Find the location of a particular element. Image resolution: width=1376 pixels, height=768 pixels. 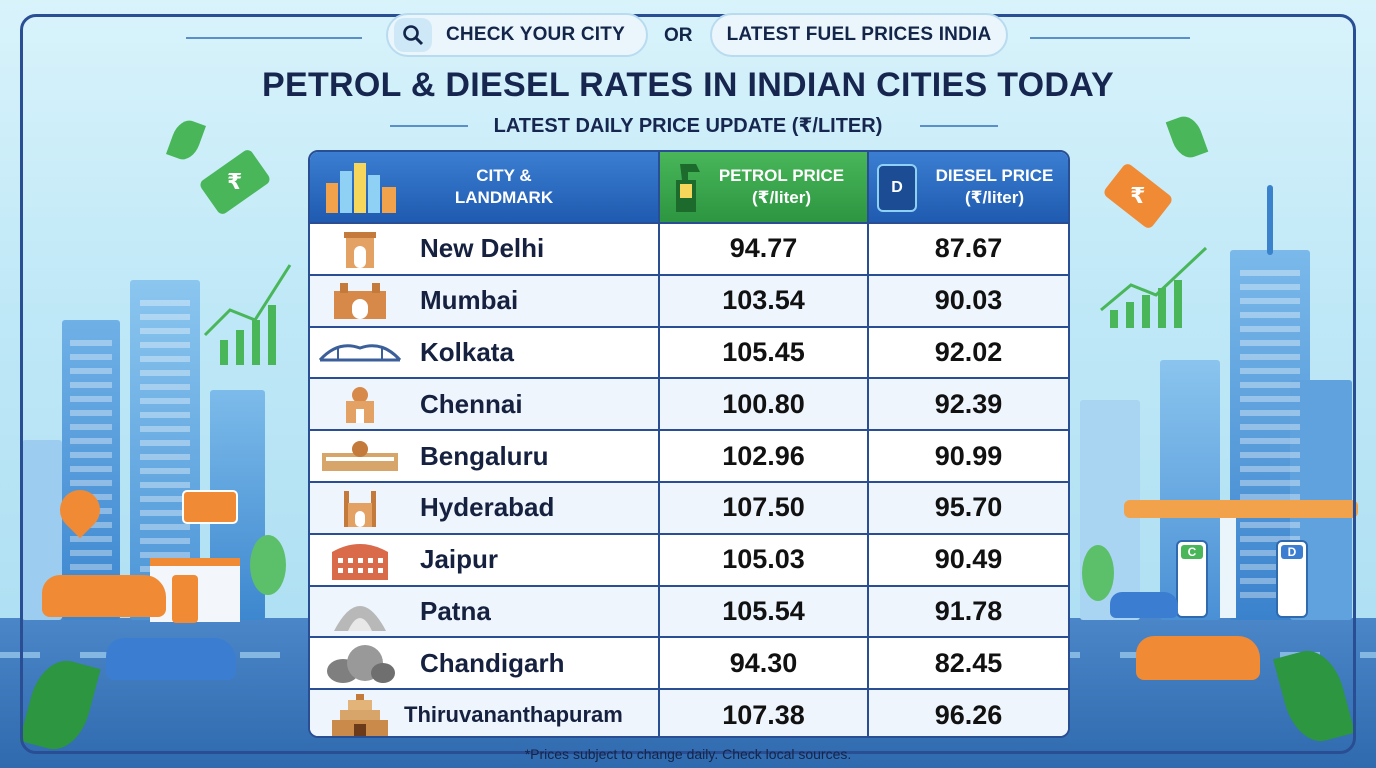

city-name: New Delhi is located at coordinates (482, 248).